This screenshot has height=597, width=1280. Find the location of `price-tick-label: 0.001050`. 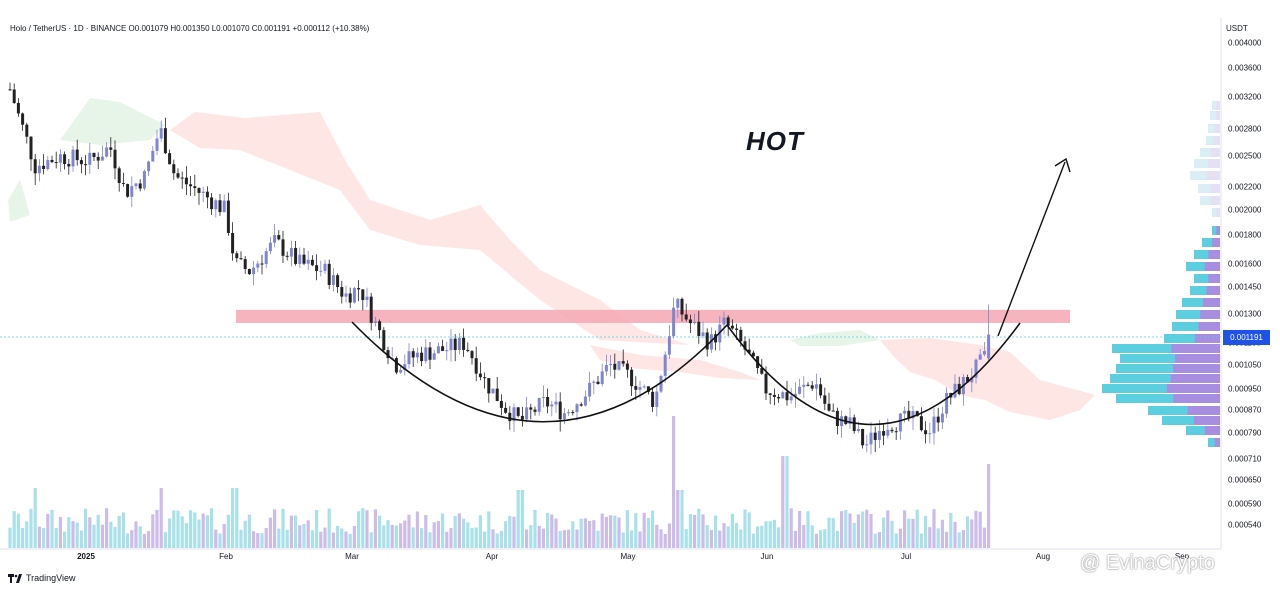

price-tick-label: 0.001050 is located at coordinates (1245, 365).